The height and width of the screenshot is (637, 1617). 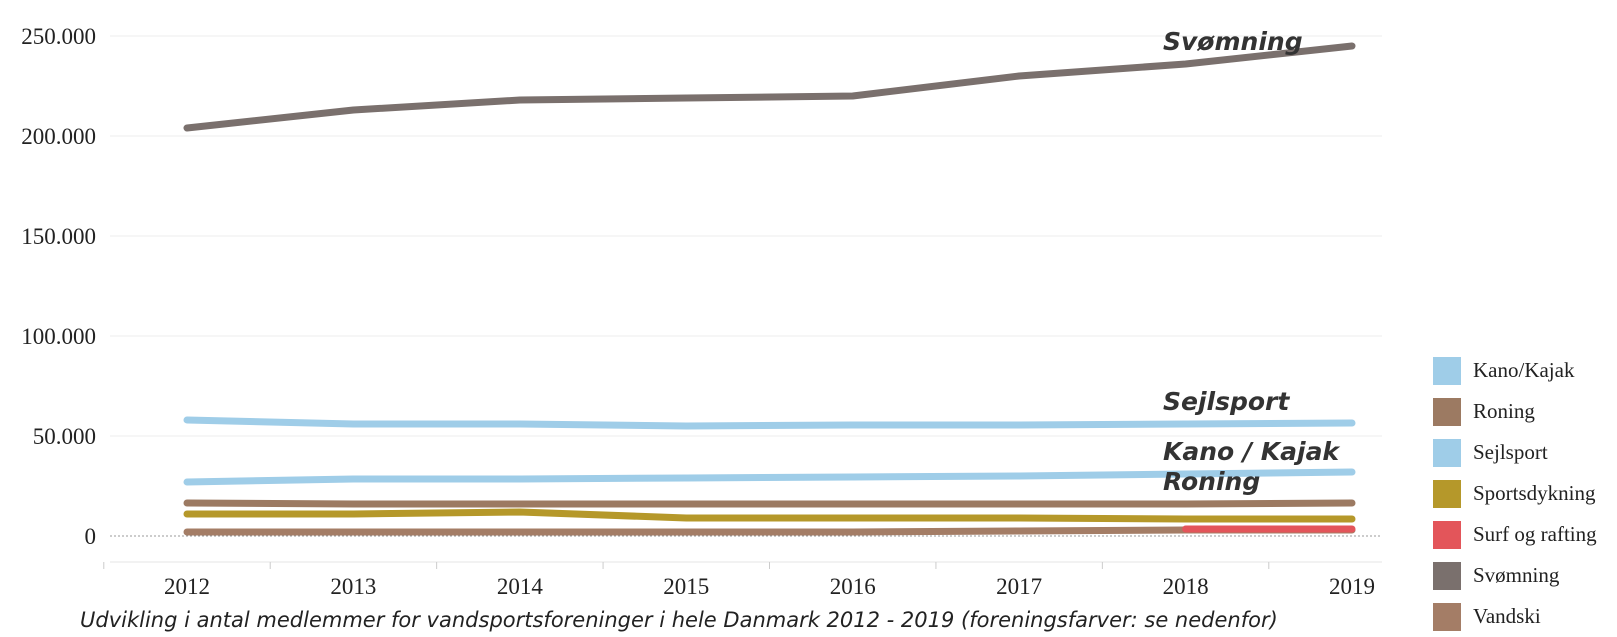 What do you see at coordinates (1211, 481) in the screenshot?
I see `annotation-roning: Roning` at bounding box center [1211, 481].